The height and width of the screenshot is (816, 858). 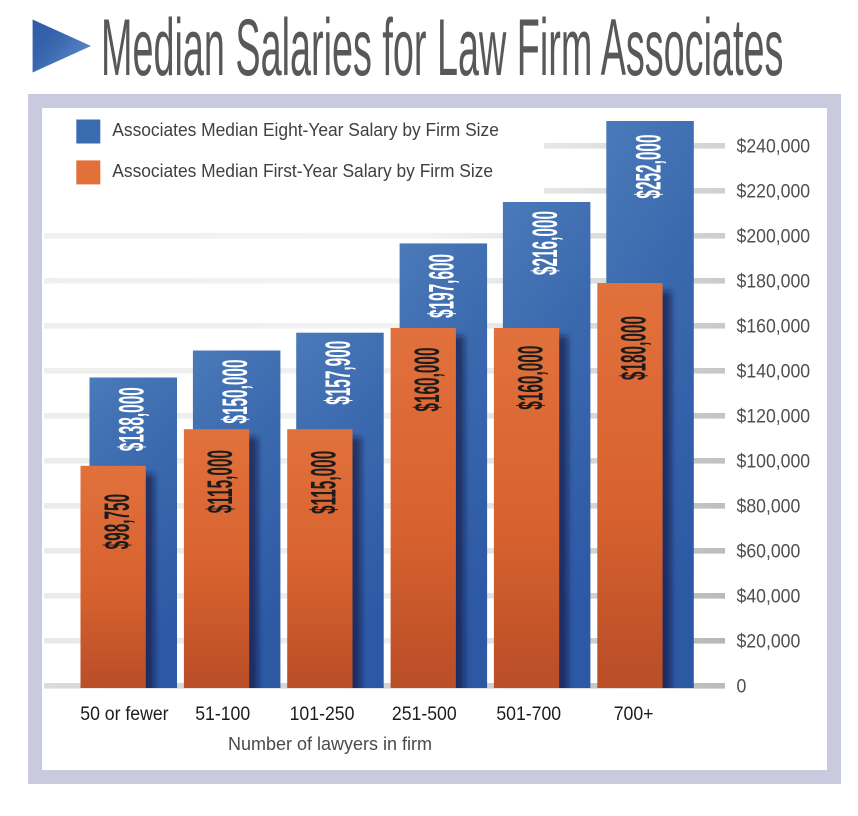 What do you see at coordinates (742, 686) in the screenshot?
I see `svg-text: 0` at bounding box center [742, 686].